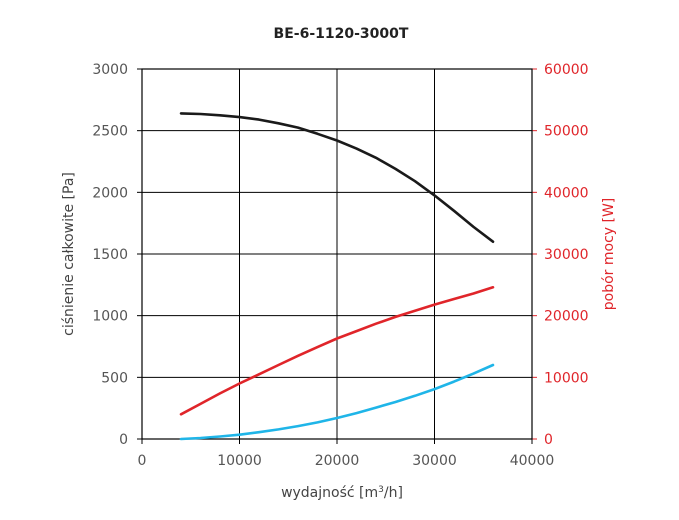  What do you see at coordinates (110, 70) in the screenshot?
I see `y-tick-label: 3000` at bounding box center [110, 70].